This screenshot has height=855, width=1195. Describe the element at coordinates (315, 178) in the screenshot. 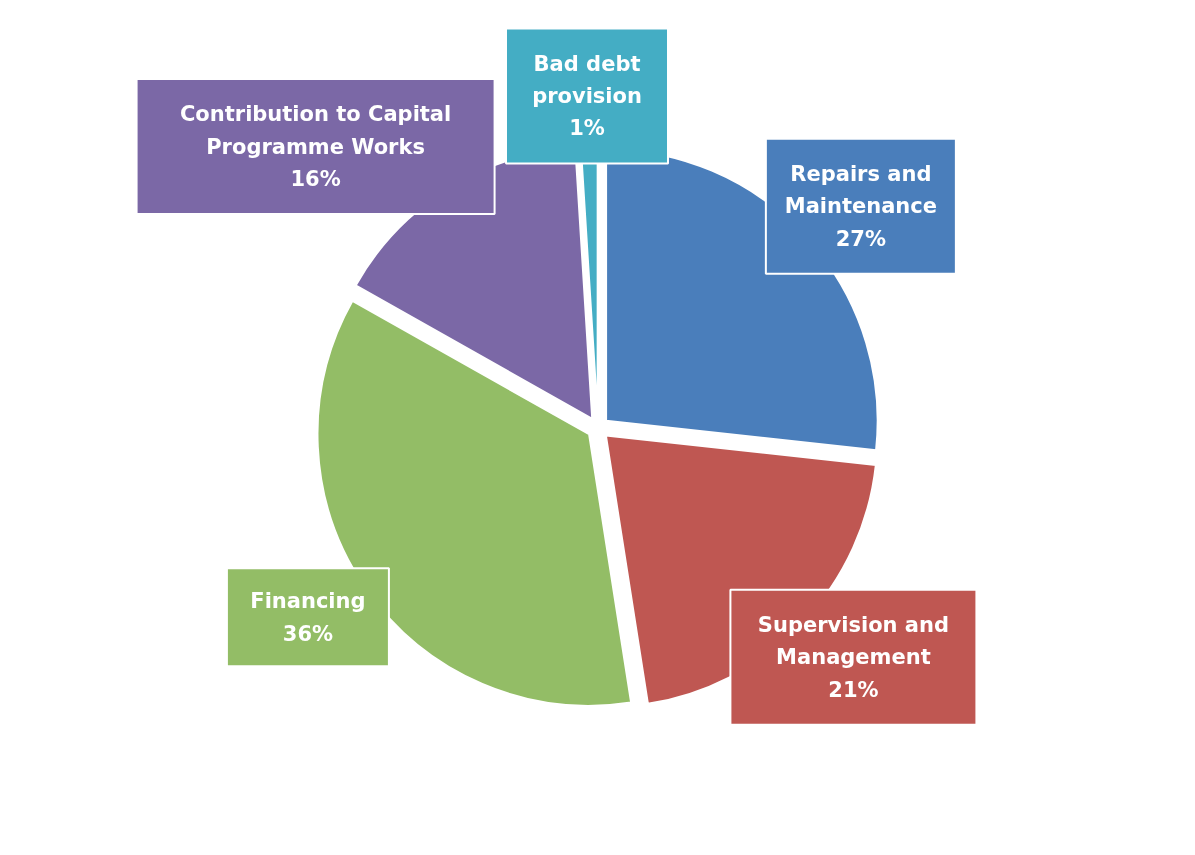

I see `data-label: 16%` at that location.